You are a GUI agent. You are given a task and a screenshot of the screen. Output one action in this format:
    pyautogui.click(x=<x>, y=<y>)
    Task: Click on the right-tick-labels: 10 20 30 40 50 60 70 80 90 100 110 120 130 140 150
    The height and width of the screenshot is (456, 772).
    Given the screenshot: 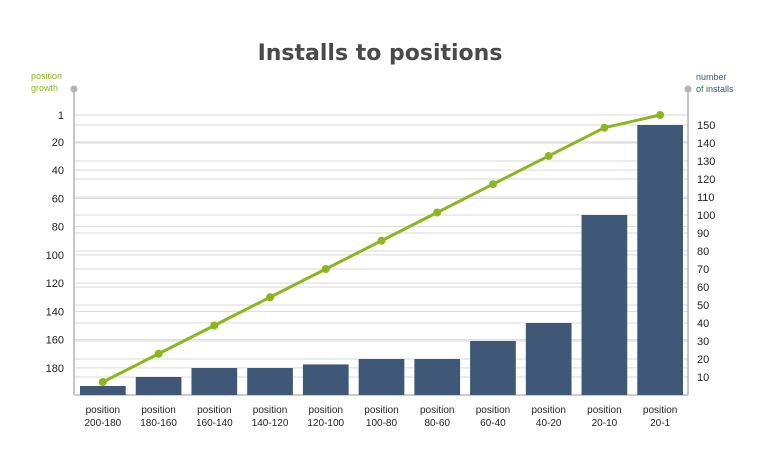 What is the action you would take?
    pyautogui.click(x=706, y=252)
    